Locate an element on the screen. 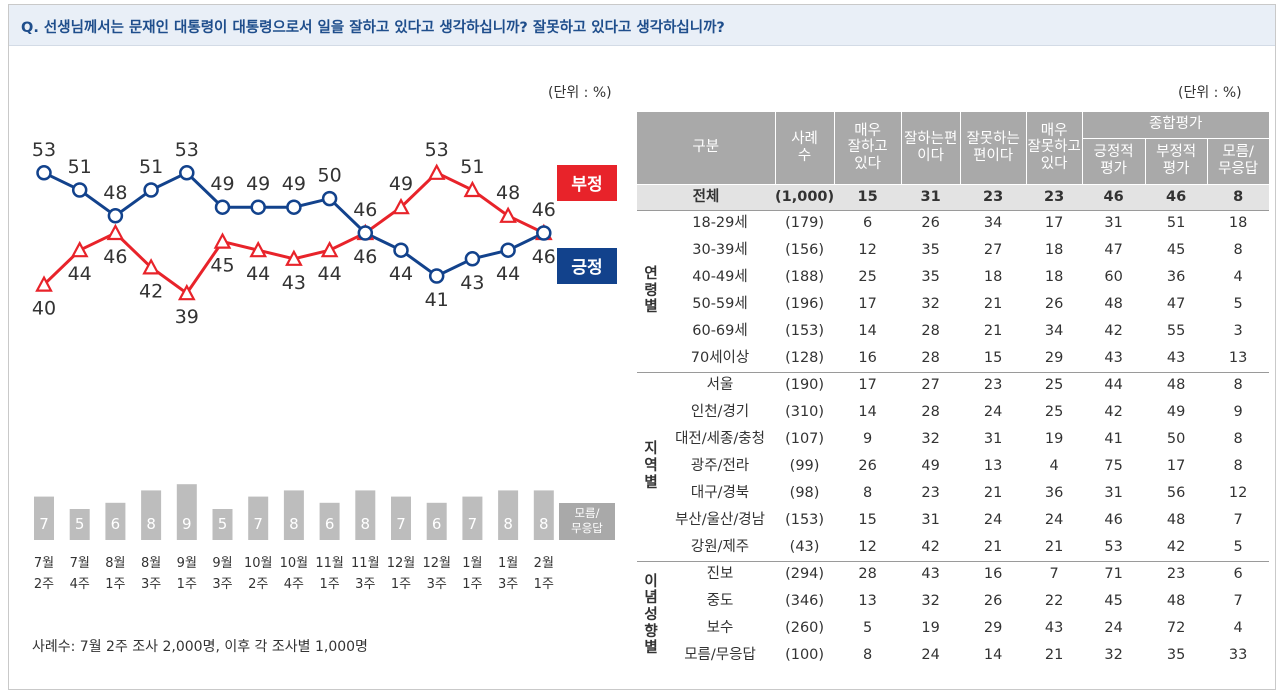  cell-value: 28 is located at coordinates (868, 574).